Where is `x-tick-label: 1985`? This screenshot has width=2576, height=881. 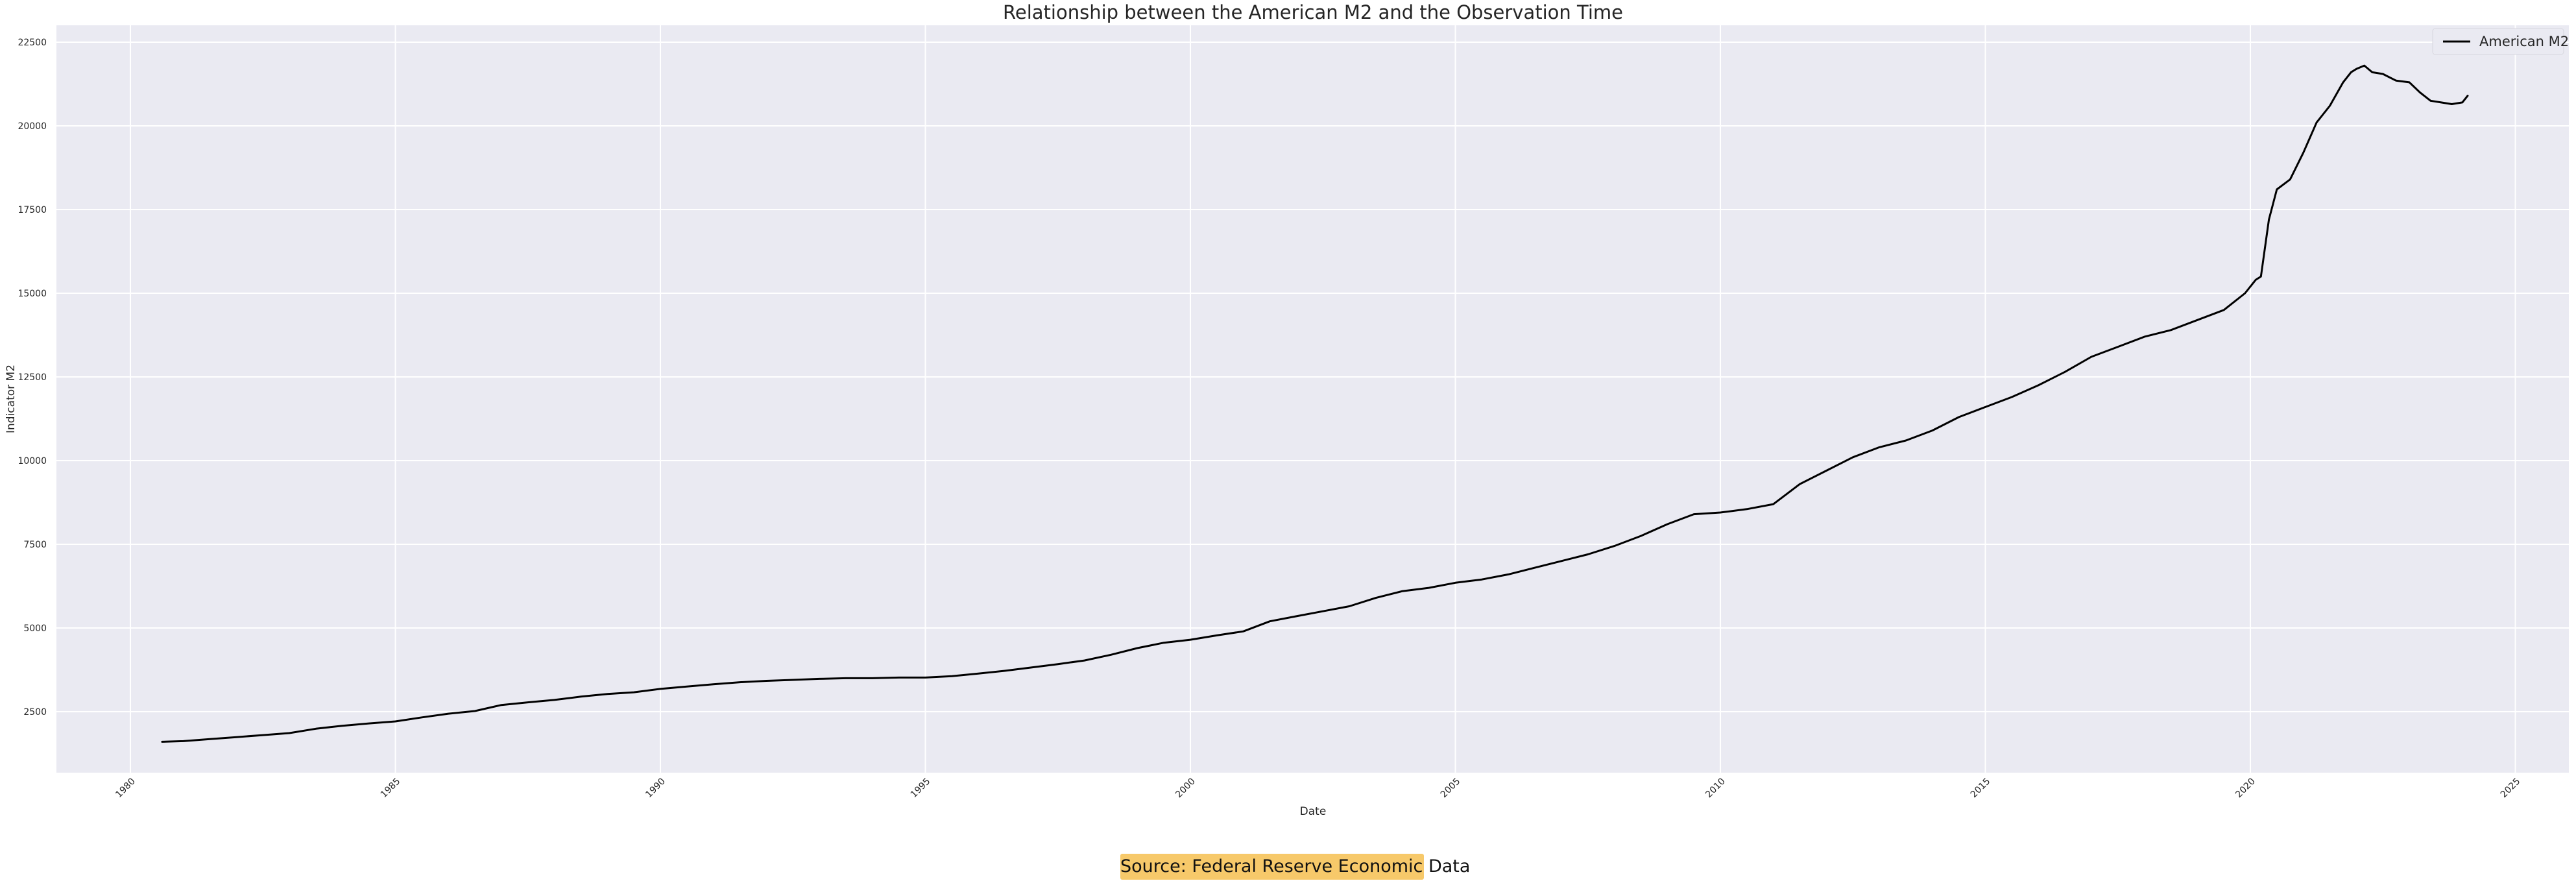 x-tick-label: 1985 is located at coordinates (391, 789).